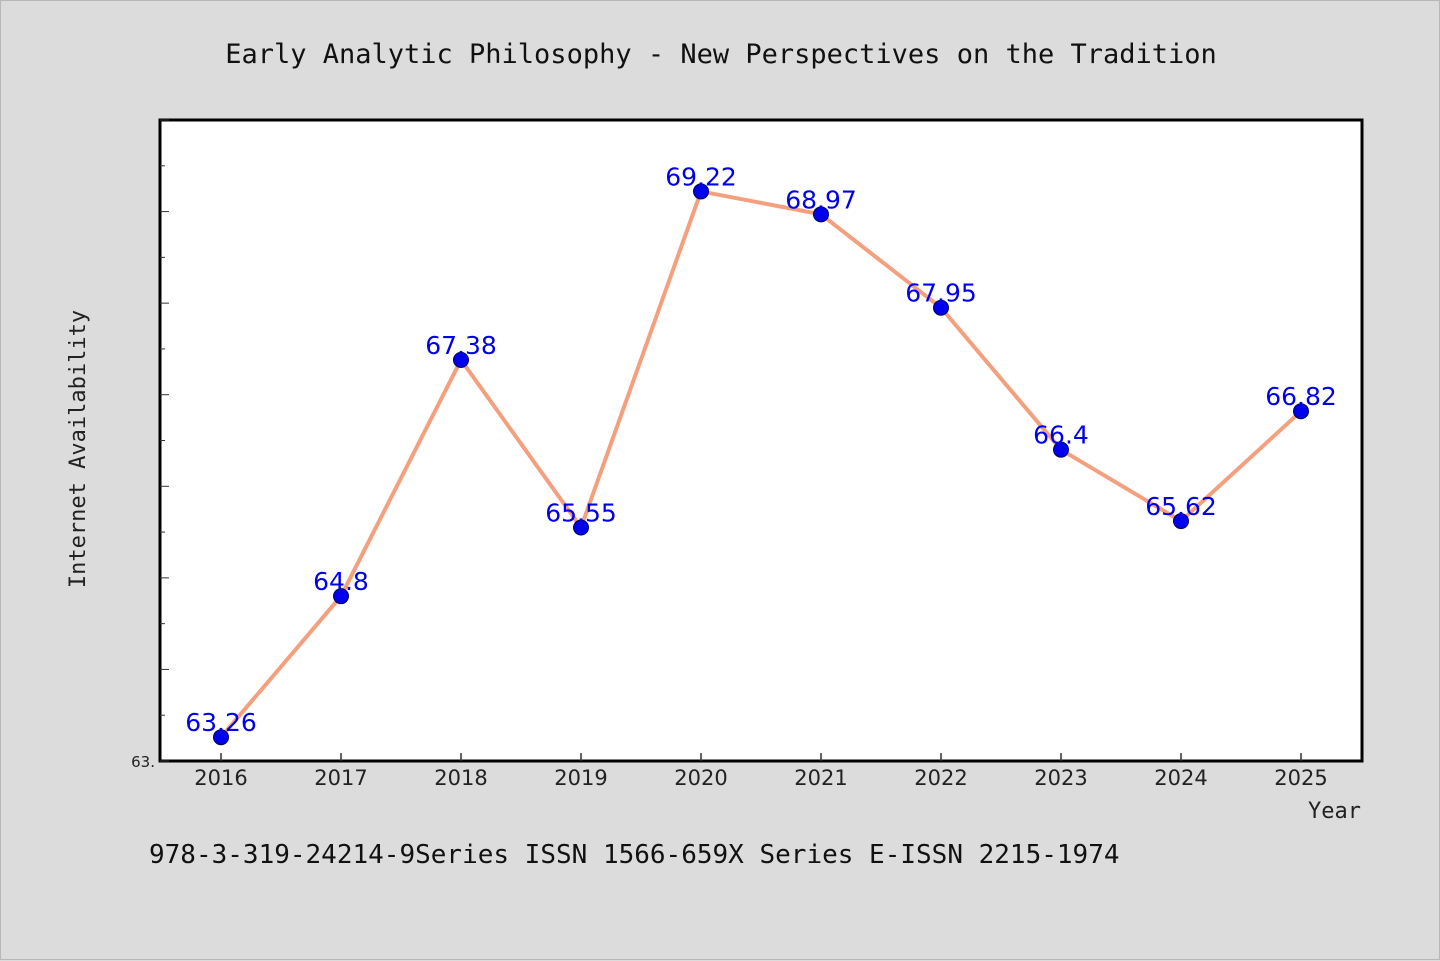 The height and width of the screenshot is (961, 1440). I want to click on x-axis-label: Year, so click(1334, 811).